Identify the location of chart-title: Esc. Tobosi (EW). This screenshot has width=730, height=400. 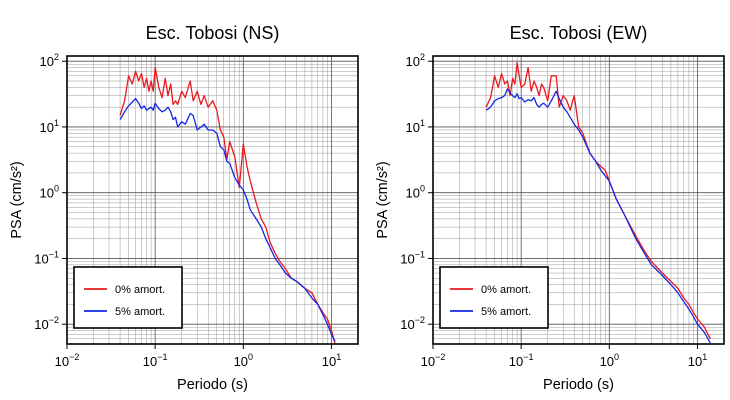
(579, 33).